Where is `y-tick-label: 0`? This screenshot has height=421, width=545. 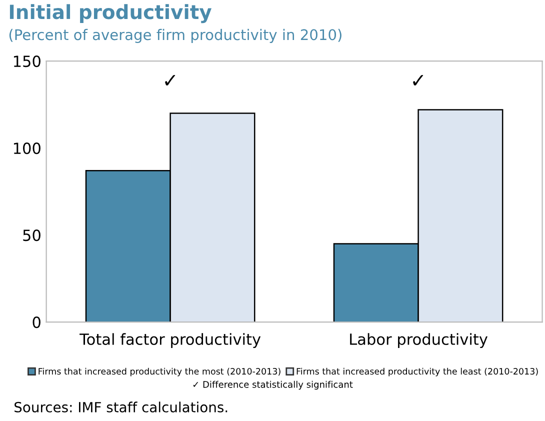 y-tick-label: 0 is located at coordinates (36, 322).